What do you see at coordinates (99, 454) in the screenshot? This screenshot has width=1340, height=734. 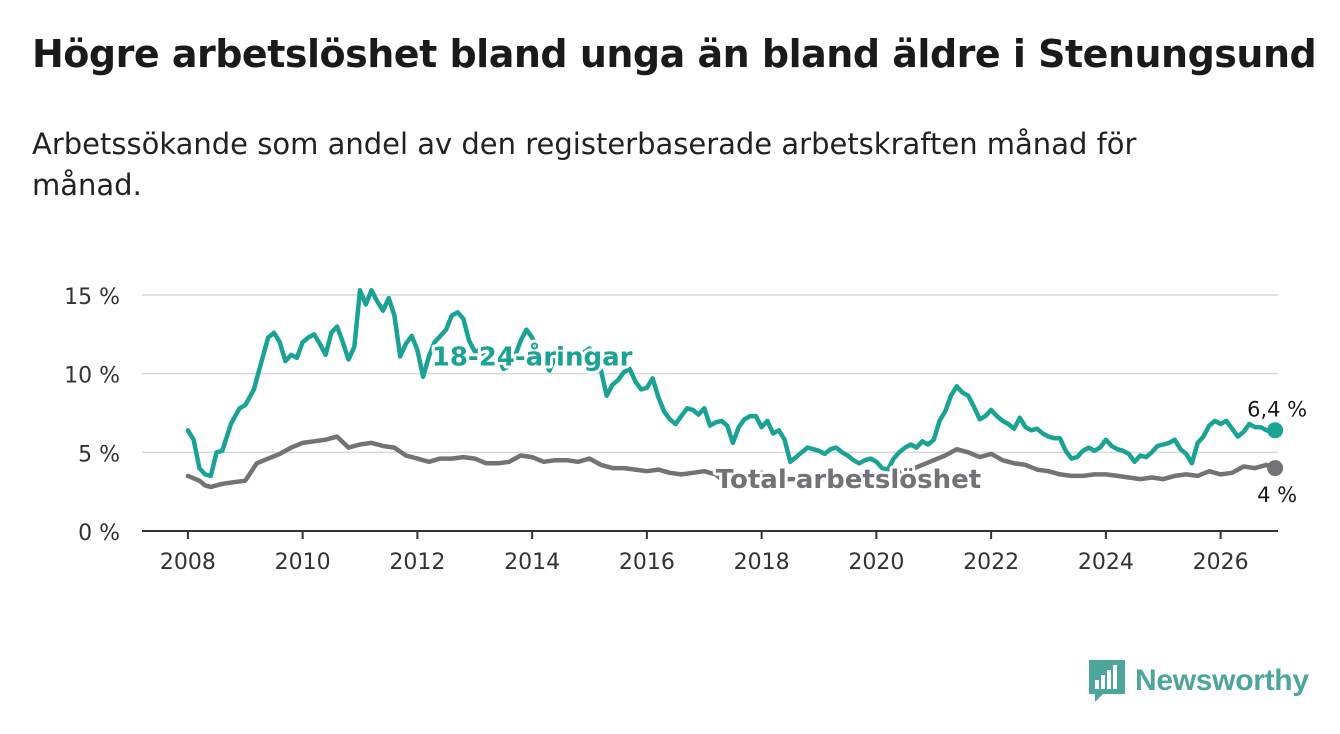 I see `y-tick-label: 5 %` at bounding box center [99, 454].